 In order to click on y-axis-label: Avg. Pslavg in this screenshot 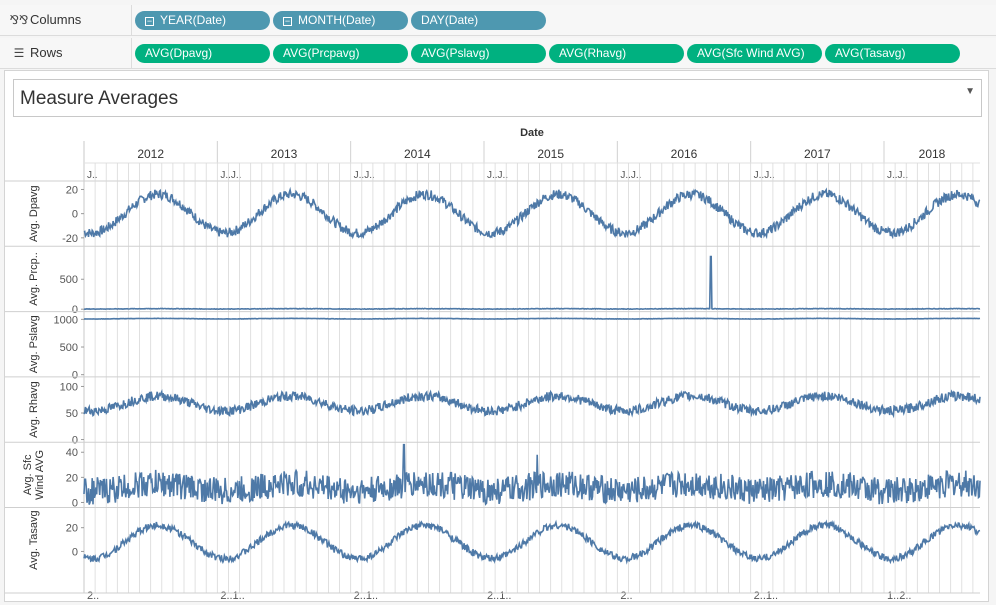, I will do `click(34, 344)`.